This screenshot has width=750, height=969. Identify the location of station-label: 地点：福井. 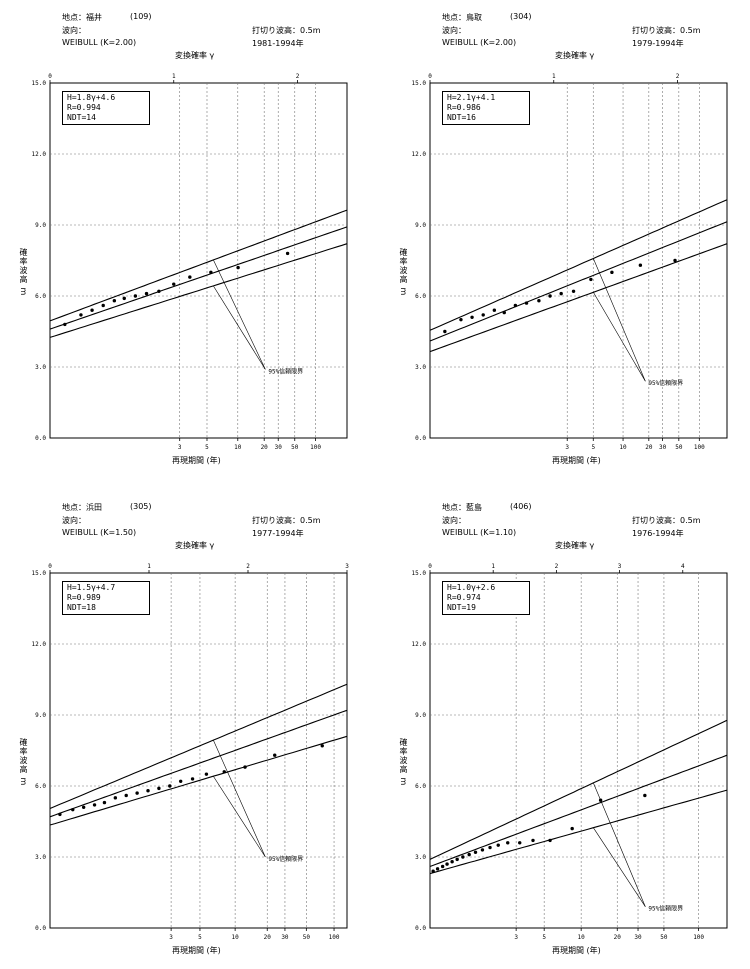
(82, 17).